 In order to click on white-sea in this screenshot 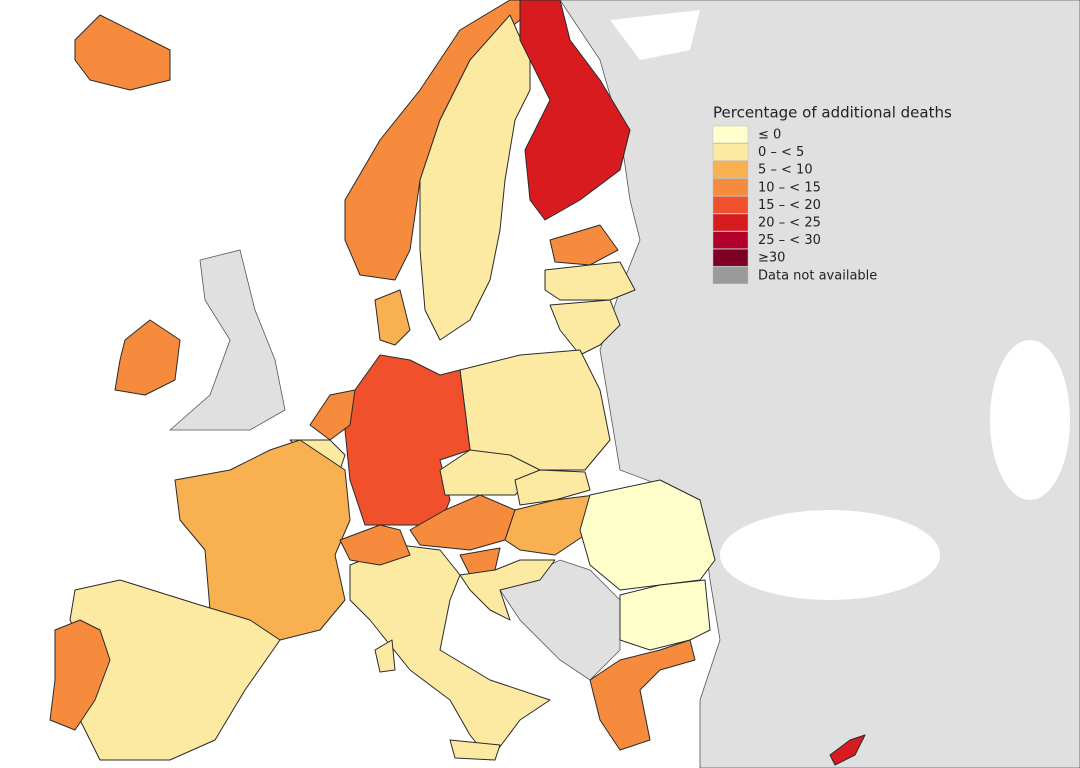, I will do `click(655, 35)`.